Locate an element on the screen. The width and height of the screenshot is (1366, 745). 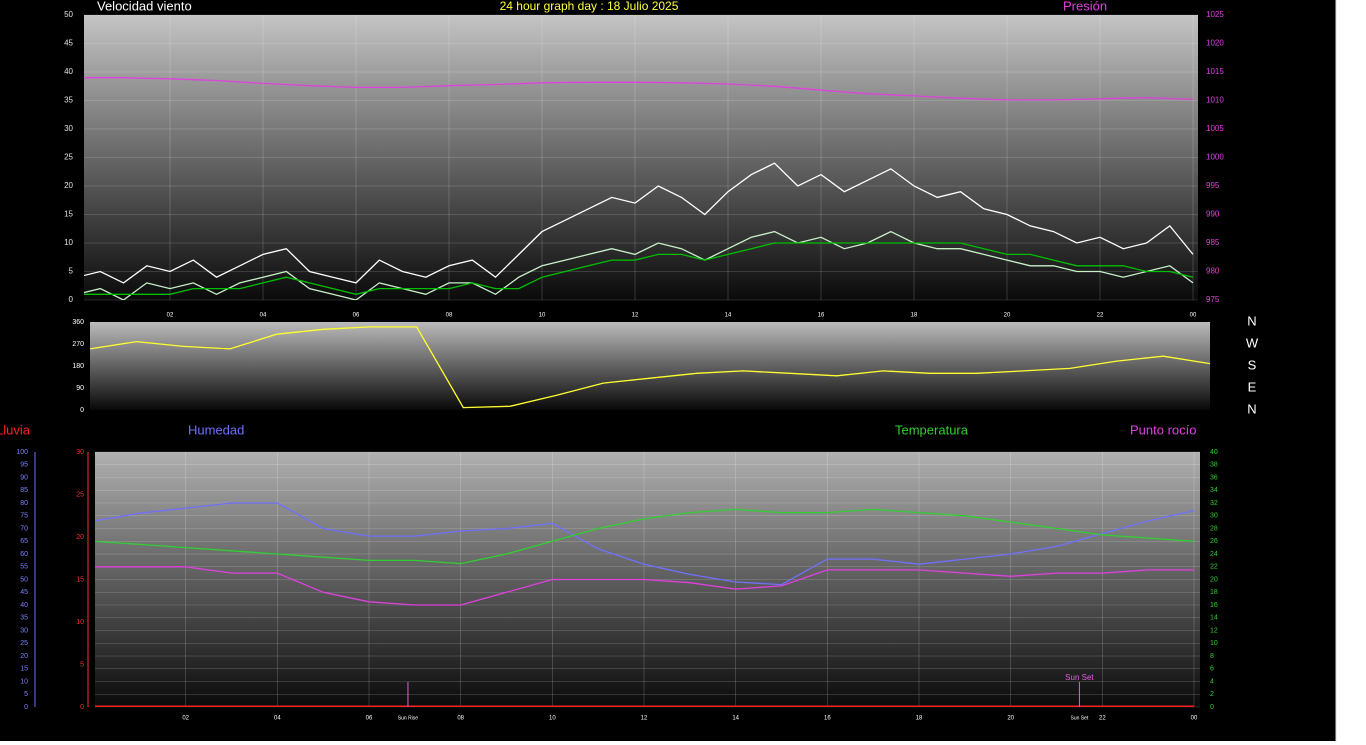
y3-tick-label: 15 is located at coordinates (80, 579).